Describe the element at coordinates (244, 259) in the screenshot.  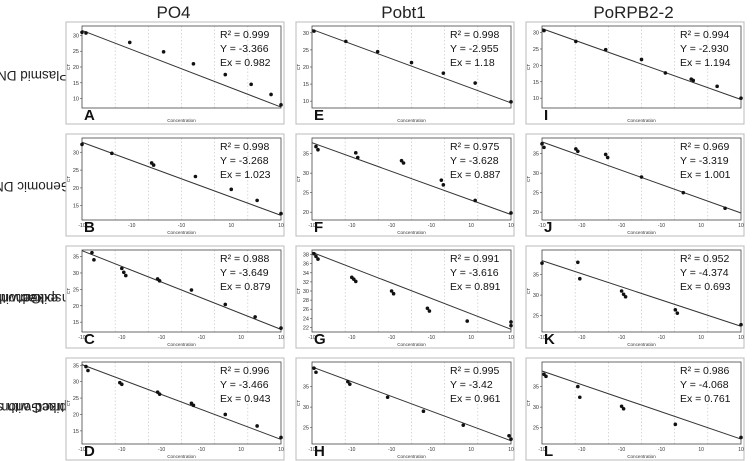
I see `fit-stat: R² = 0.988` at that location.